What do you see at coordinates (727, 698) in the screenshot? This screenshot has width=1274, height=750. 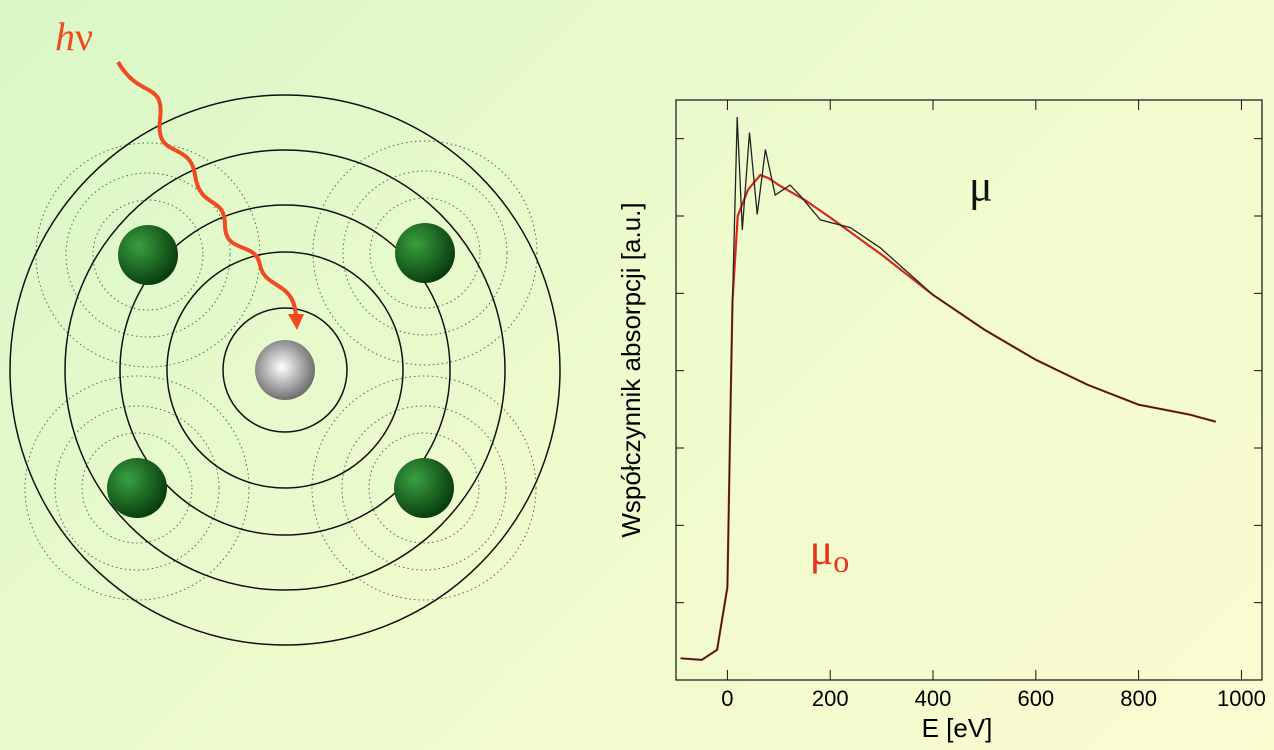 I see `x-tick-label: 0` at bounding box center [727, 698].